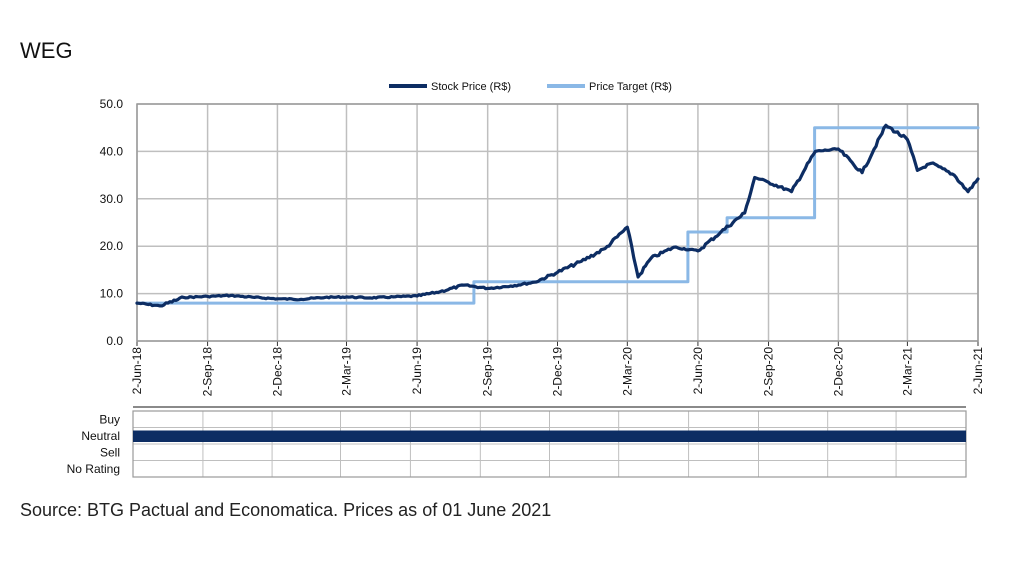 This screenshot has height=574, width=1024. What do you see at coordinates (346, 371) in the screenshot?
I see `x-tick-label: 2-Mar-19` at bounding box center [346, 371].